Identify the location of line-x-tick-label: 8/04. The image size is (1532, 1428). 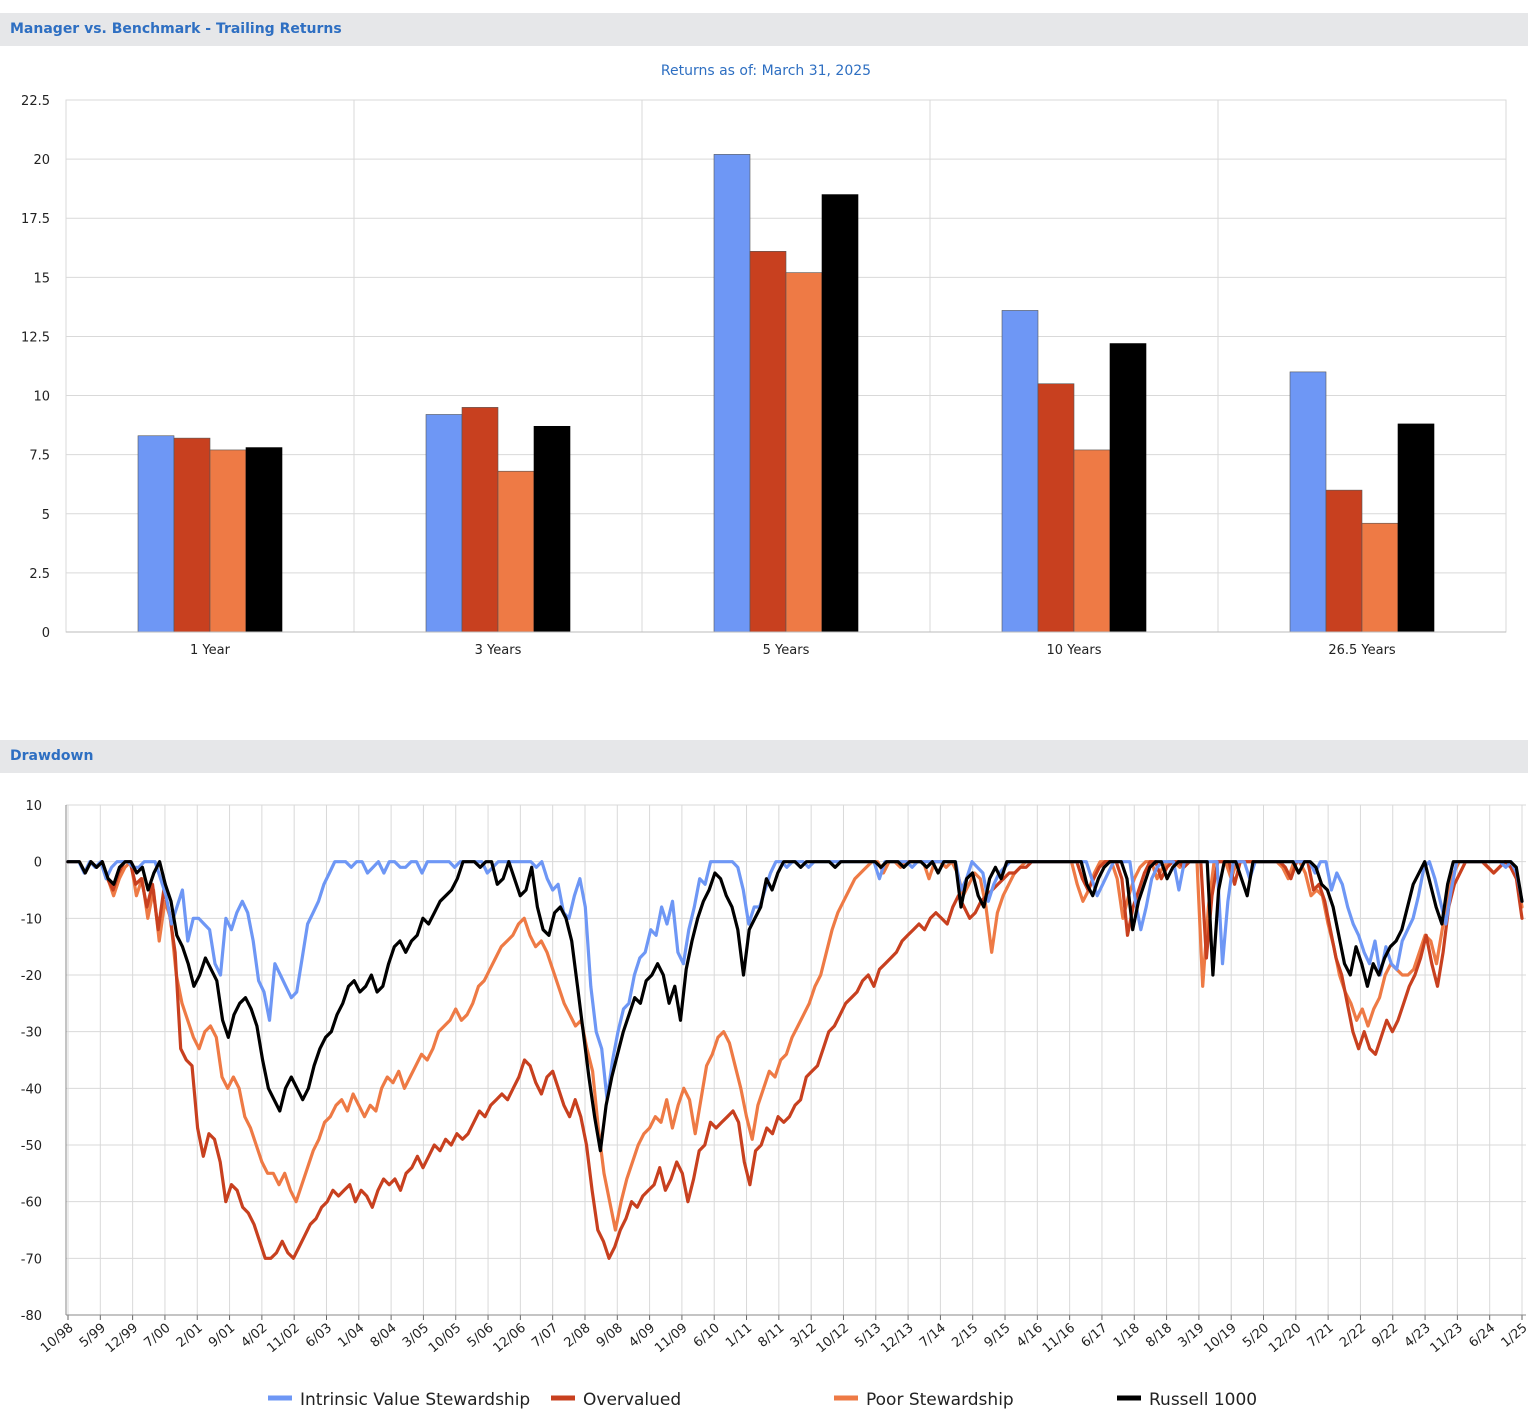
(384, 1336).